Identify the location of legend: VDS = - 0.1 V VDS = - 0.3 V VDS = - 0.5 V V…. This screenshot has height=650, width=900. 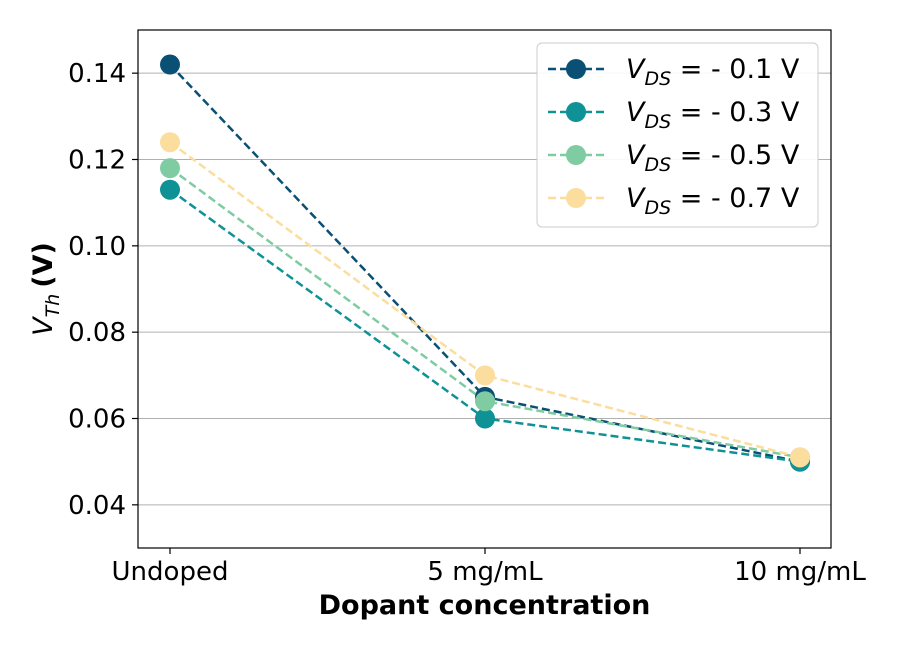
(677, 135).